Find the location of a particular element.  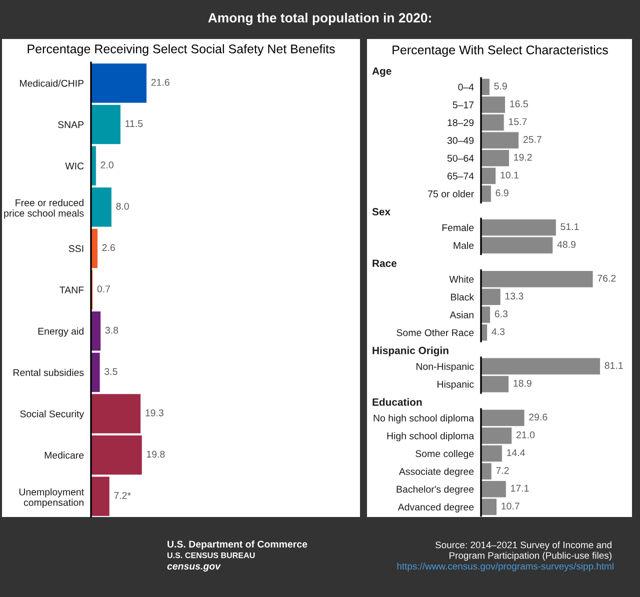

y-tick-label: Associate degree is located at coordinates (436, 472).